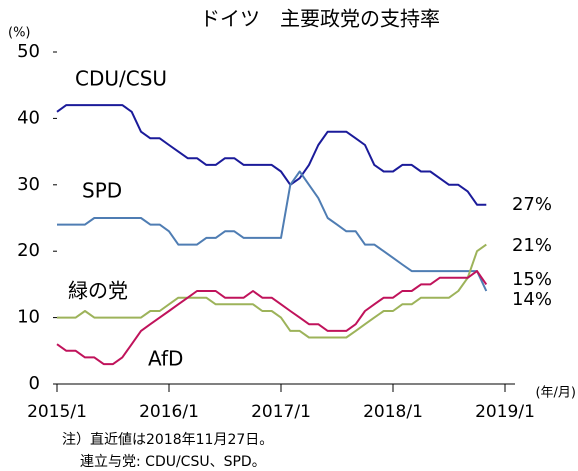 The width and height of the screenshot is (578, 471). What do you see at coordinates (98, 291) in the screenshot?
I see `series-label: 緑の党` at bounding box center [98, 291].